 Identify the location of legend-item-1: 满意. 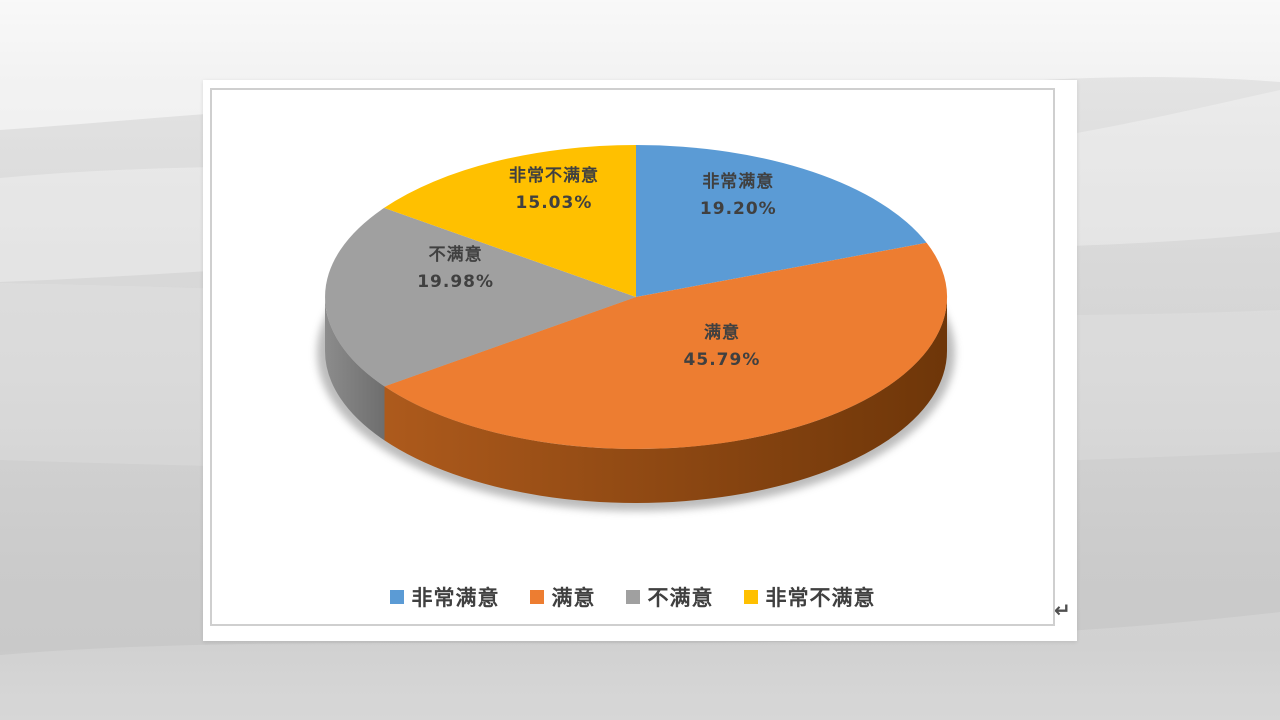
(562, 597).